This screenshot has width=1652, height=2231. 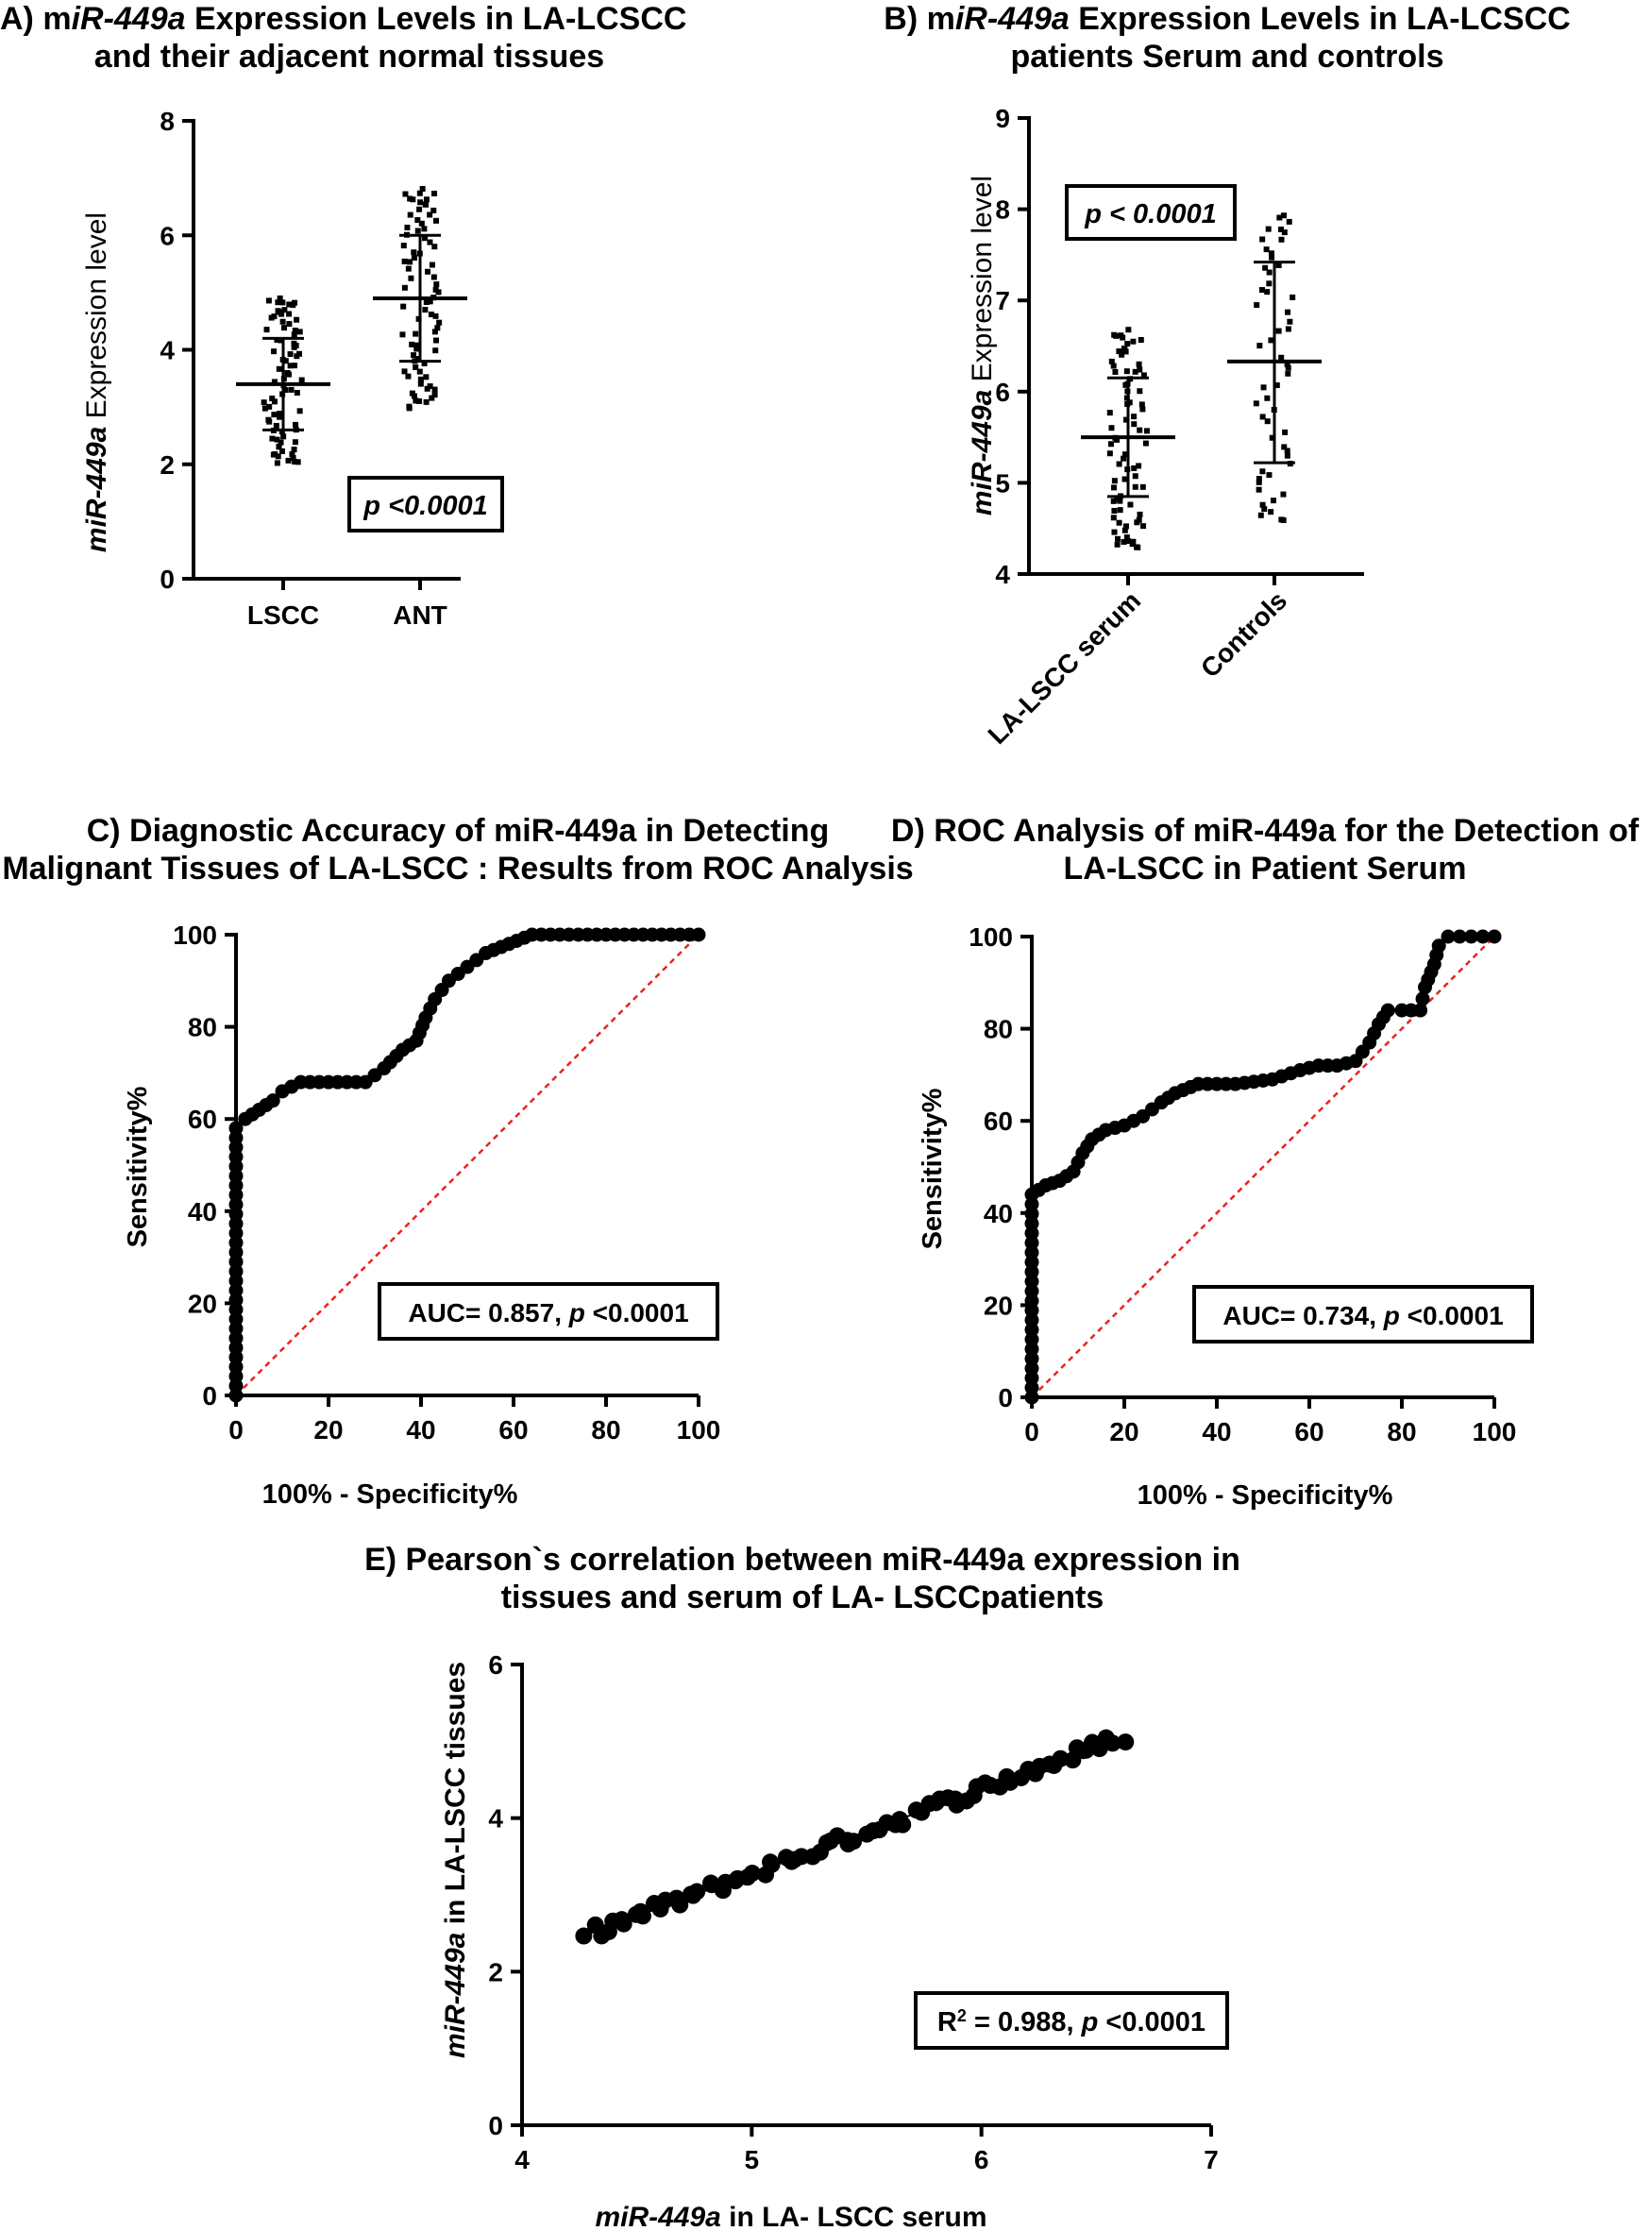 What do you see at coordinates (420, 615) in the screenshot?
I see `panel-a-x-tick-label: ANT` at bounding box center [420, 615].